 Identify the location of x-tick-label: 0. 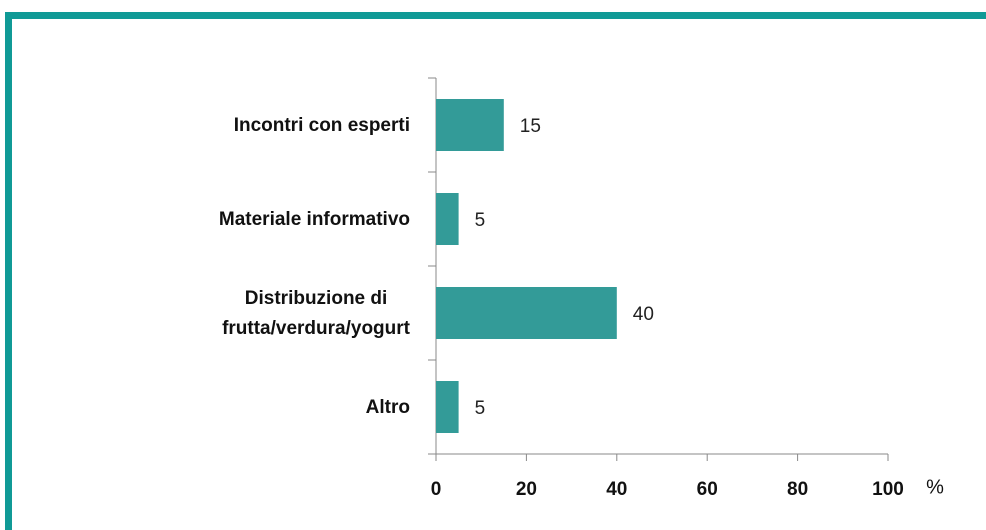
(436, 489).